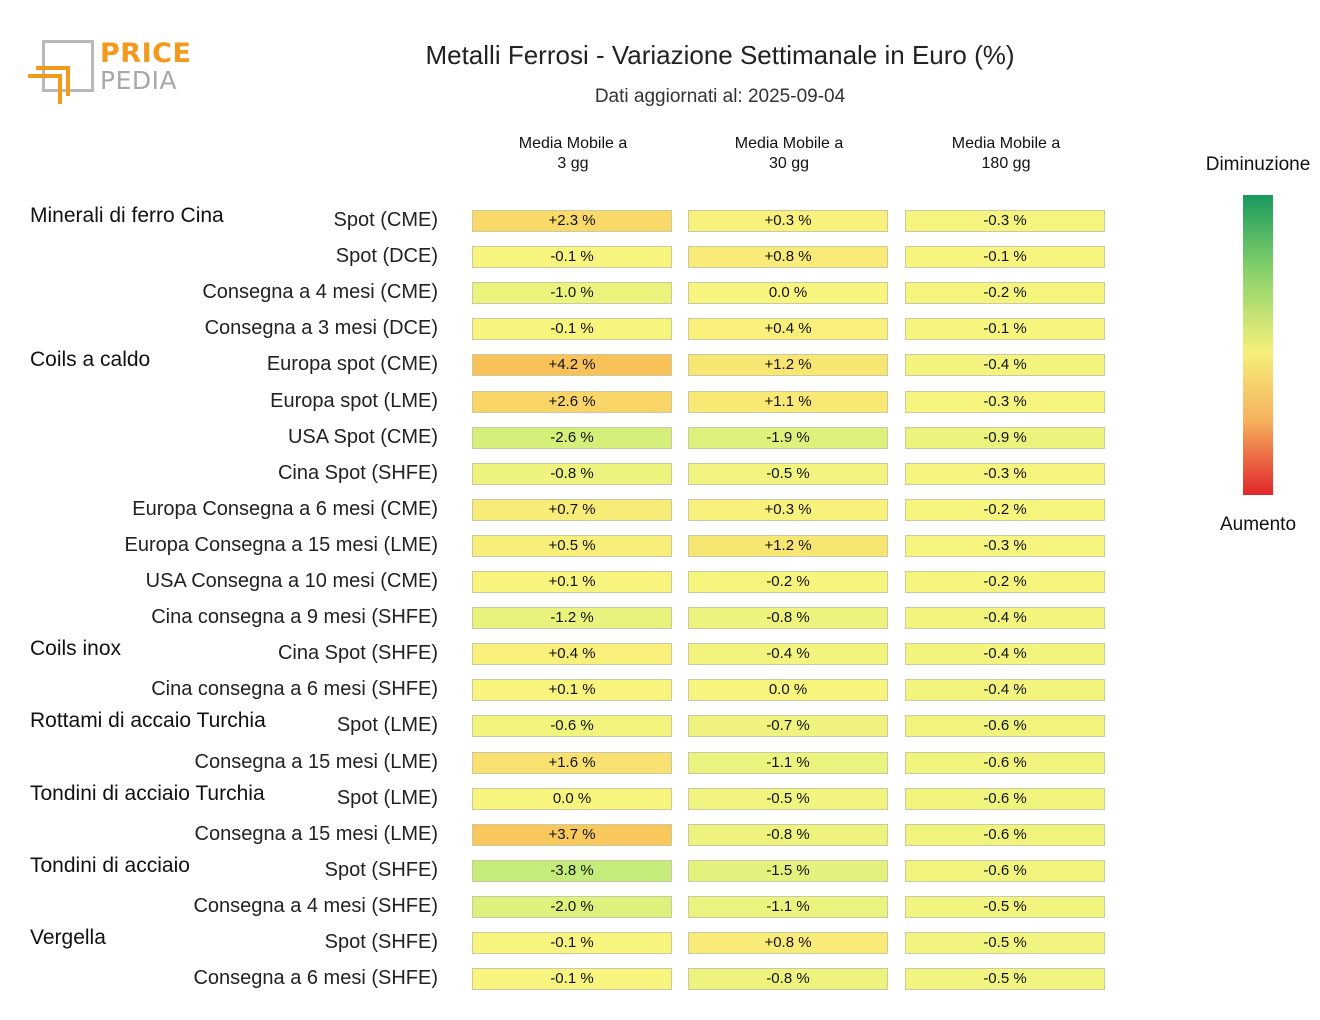 The width and height of the screenshot is (1320, 1020). What do you see at coordinates (572, 509) in the screenshot?
I see `heatmap-cell: +0.7 %` at bounding box center [572, 509].